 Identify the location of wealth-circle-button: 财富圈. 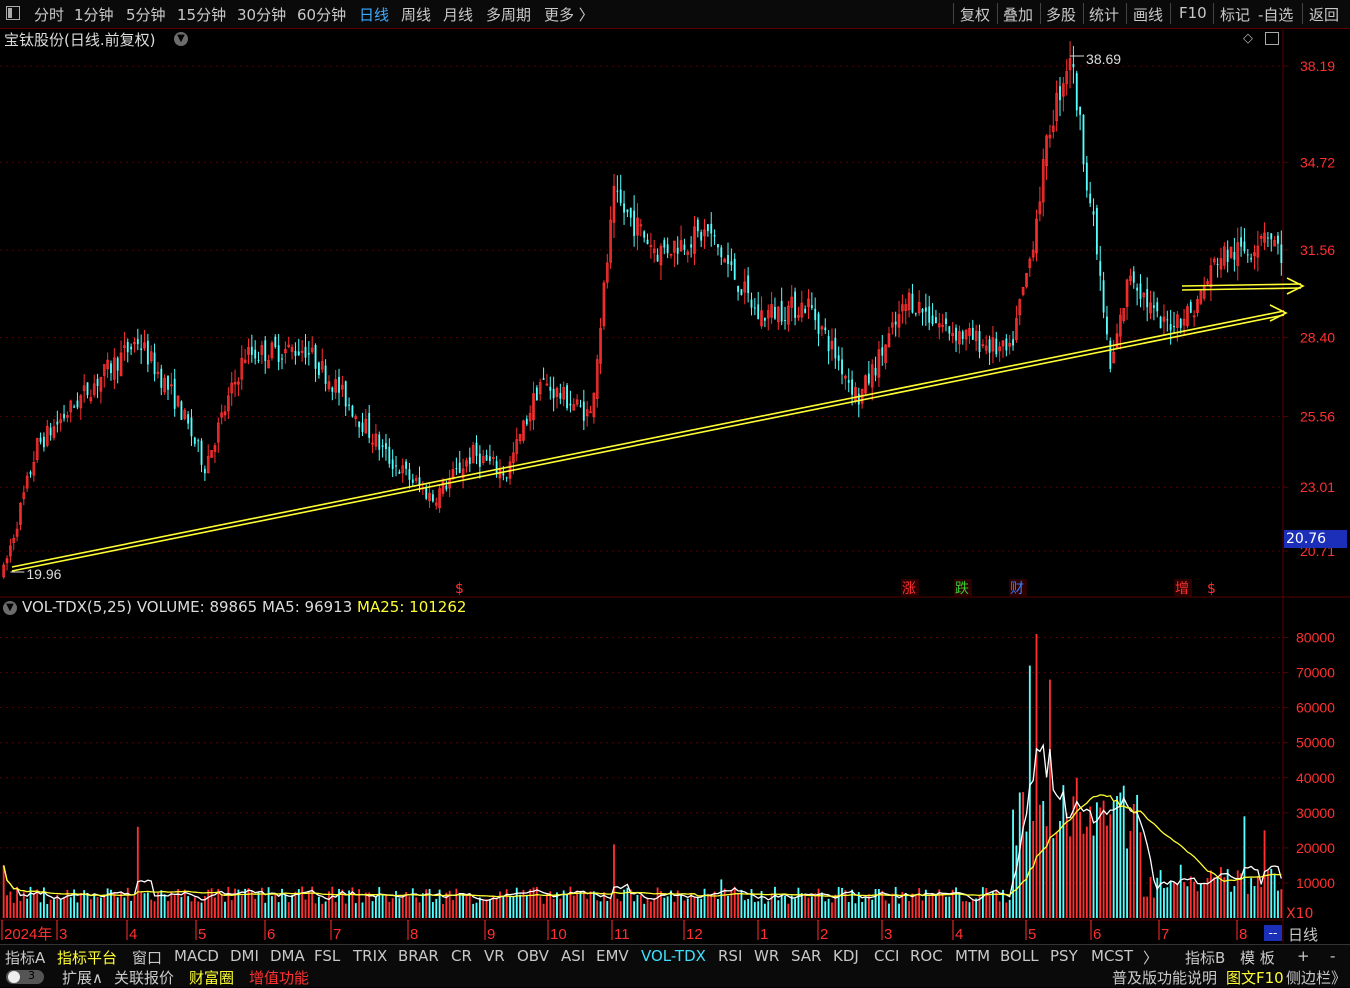
(212, 978).